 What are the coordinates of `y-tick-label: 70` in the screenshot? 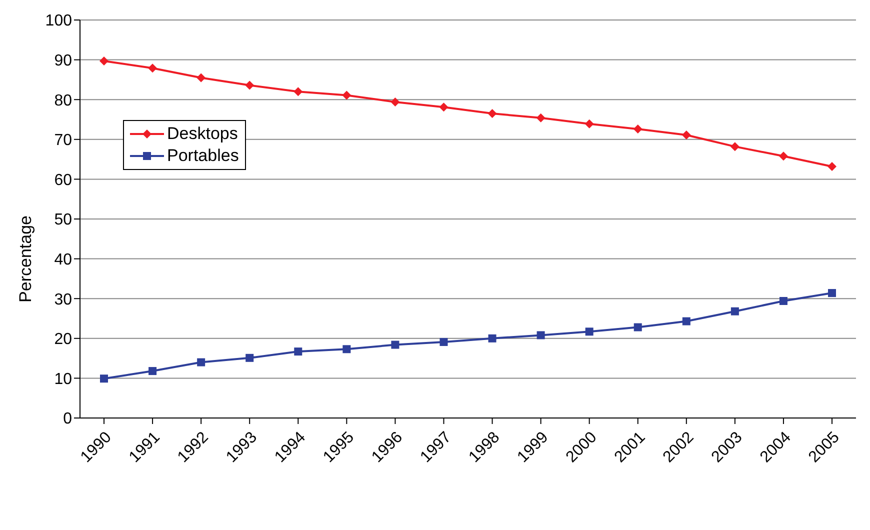 It's located at (63, 141).